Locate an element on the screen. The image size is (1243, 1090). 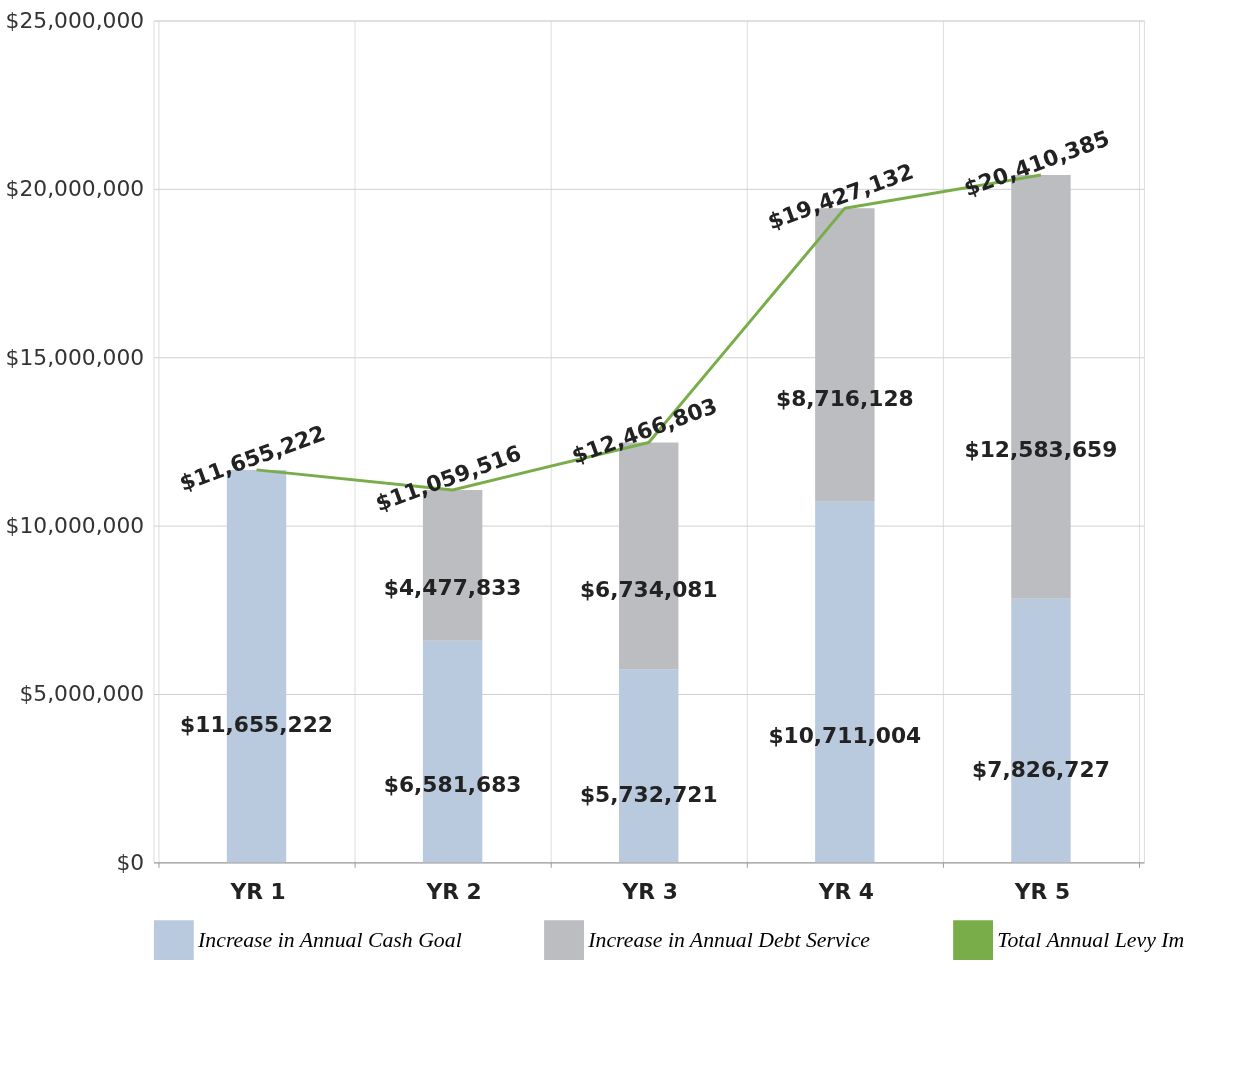
y-tick-label: $0 is located at coordinates (130, 862).